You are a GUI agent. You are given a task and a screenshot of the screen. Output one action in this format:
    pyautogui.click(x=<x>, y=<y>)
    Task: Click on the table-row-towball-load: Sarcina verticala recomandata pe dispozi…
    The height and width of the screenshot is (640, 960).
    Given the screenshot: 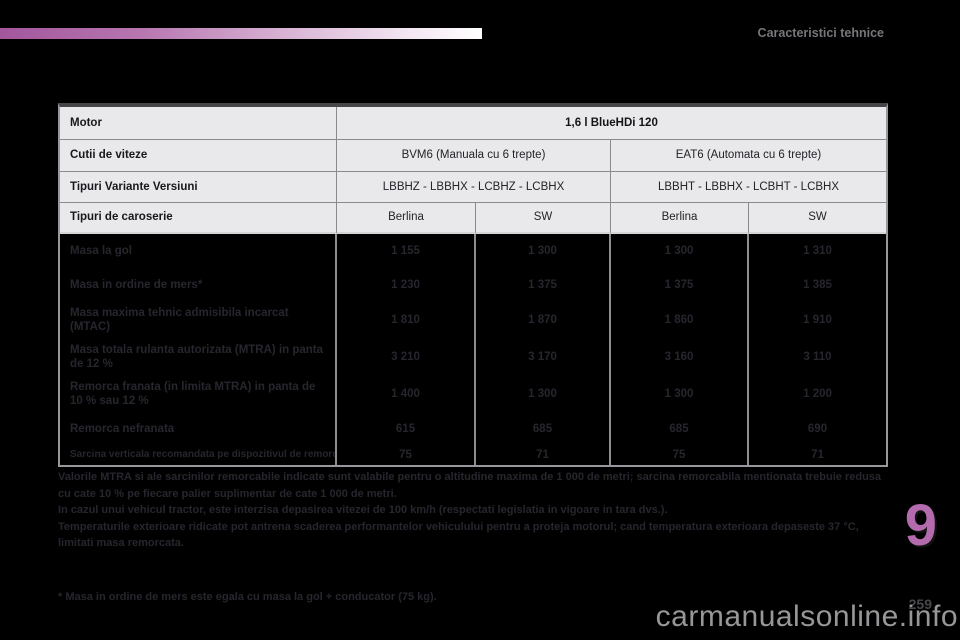 What is the action you would take?
    pyautogui.click(x=473, y=455)
    